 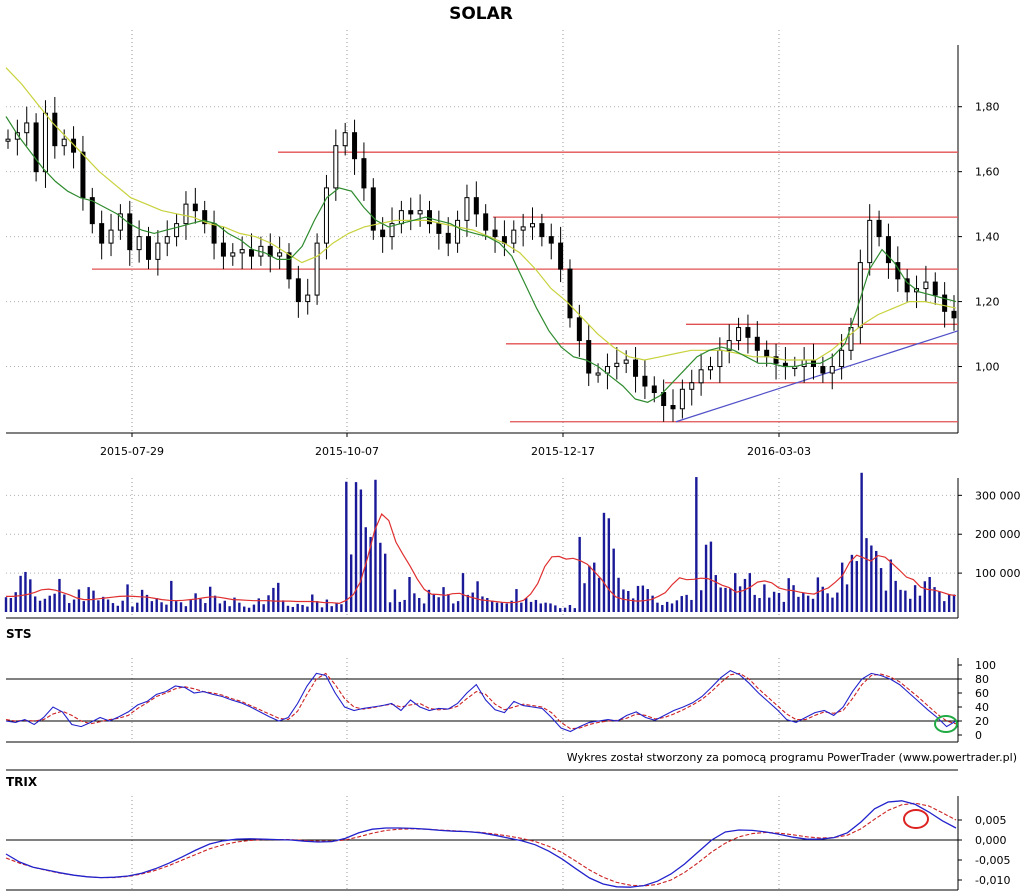 What do you see at coordinates (982, 679) in the screenshot?
I see `sts-tick-label: 80` at bounding box center [982, 679].